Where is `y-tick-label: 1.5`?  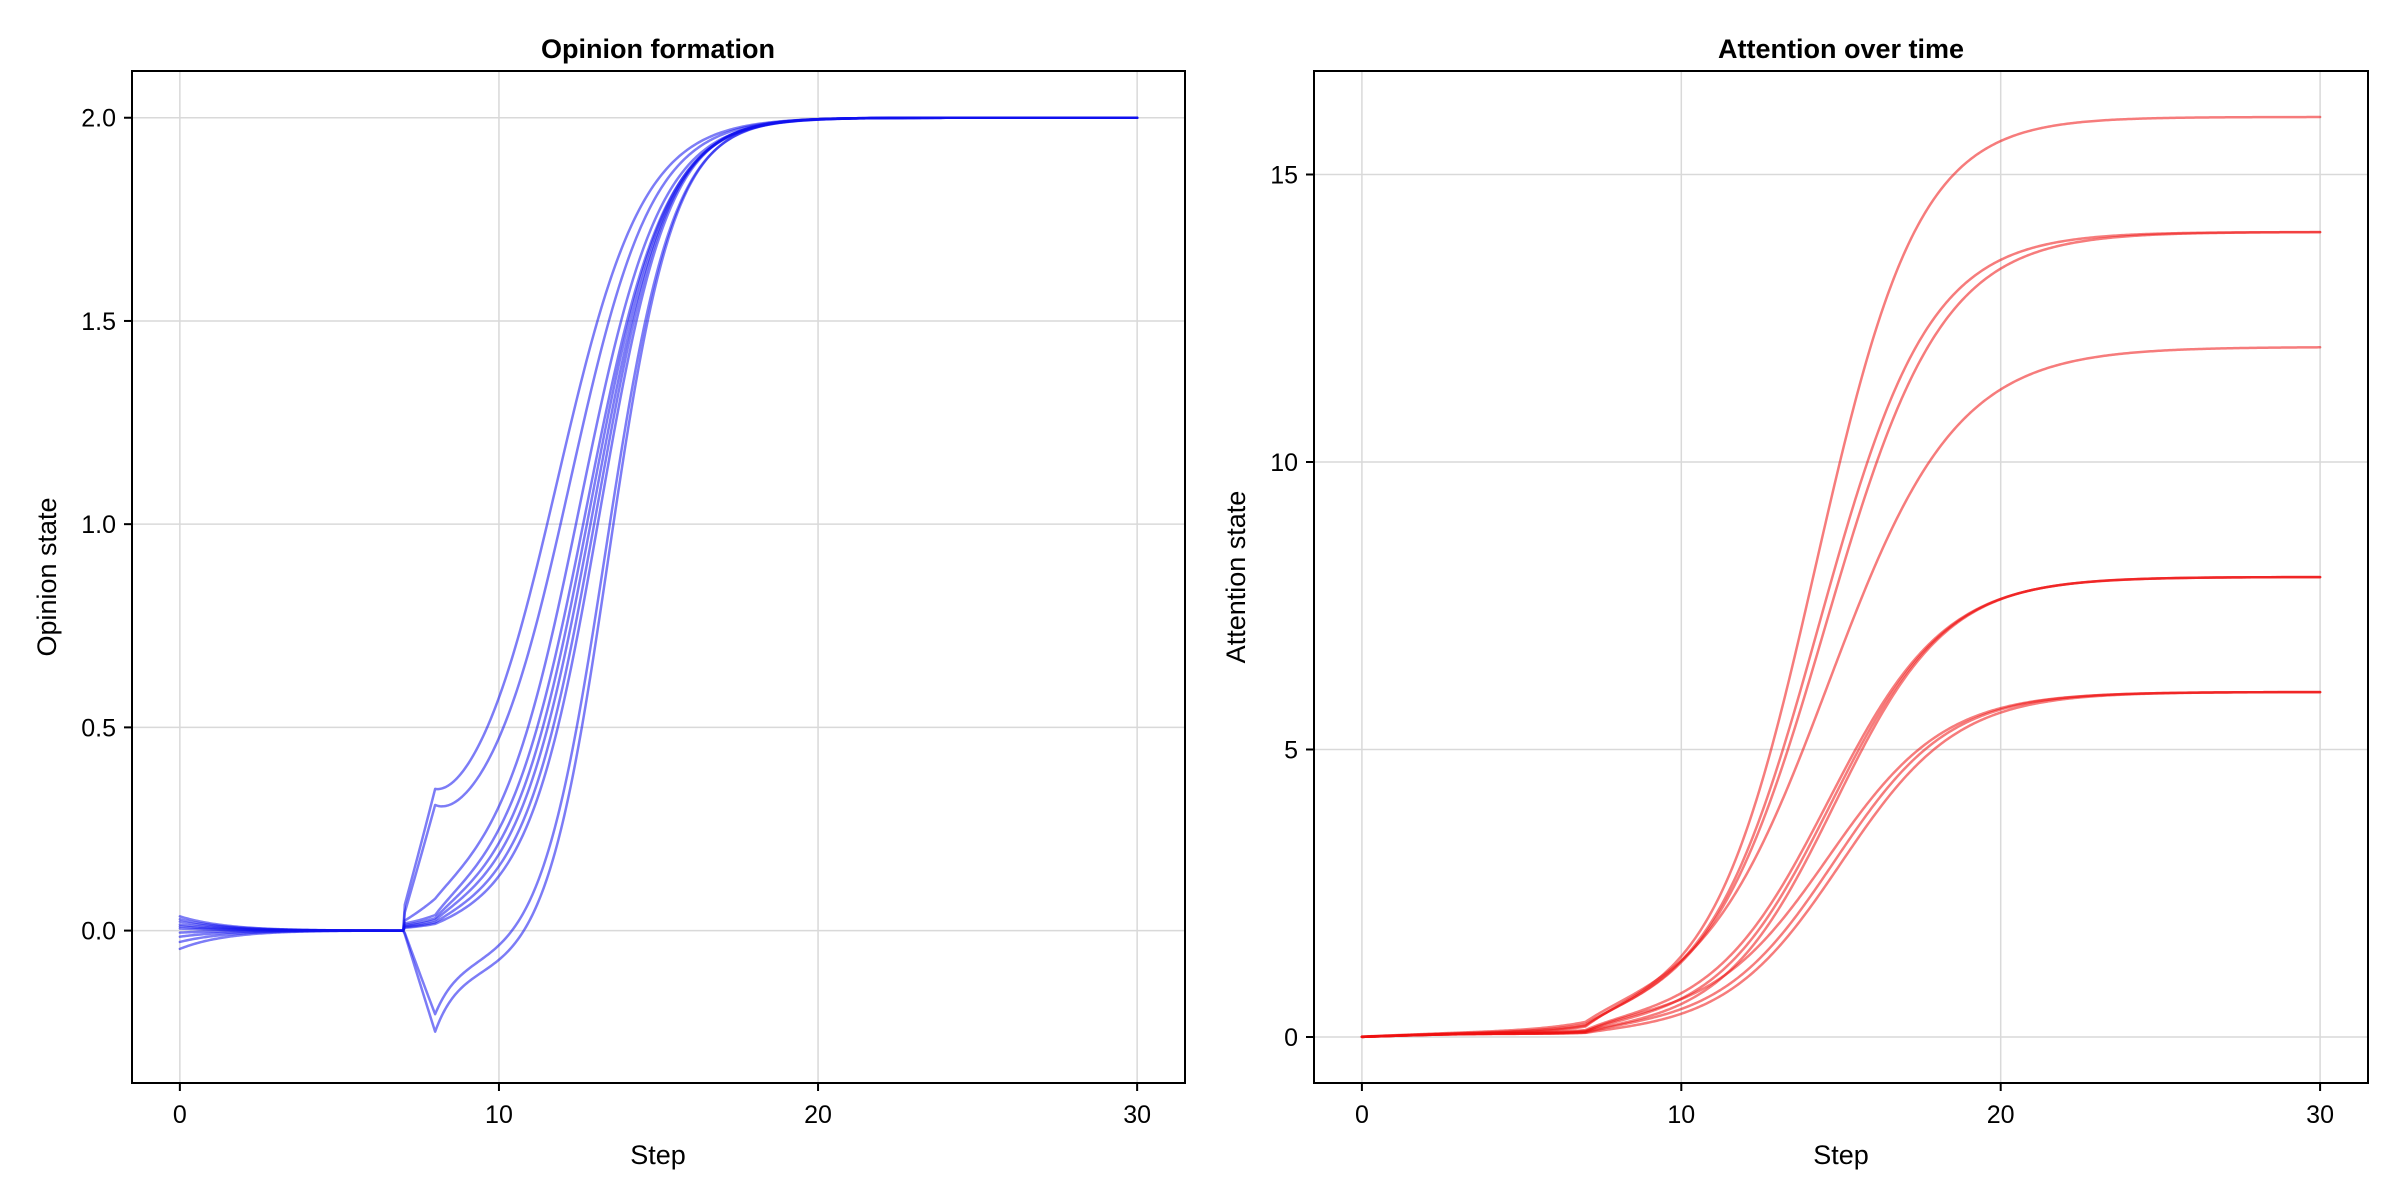 y-tick-label: 1.5 is located at coordinates (98, 322).